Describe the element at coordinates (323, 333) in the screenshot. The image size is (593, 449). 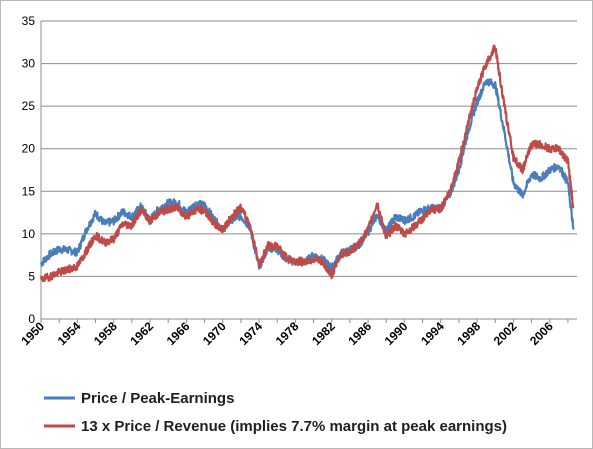
I see `x-tick-label: 1982` at that location.